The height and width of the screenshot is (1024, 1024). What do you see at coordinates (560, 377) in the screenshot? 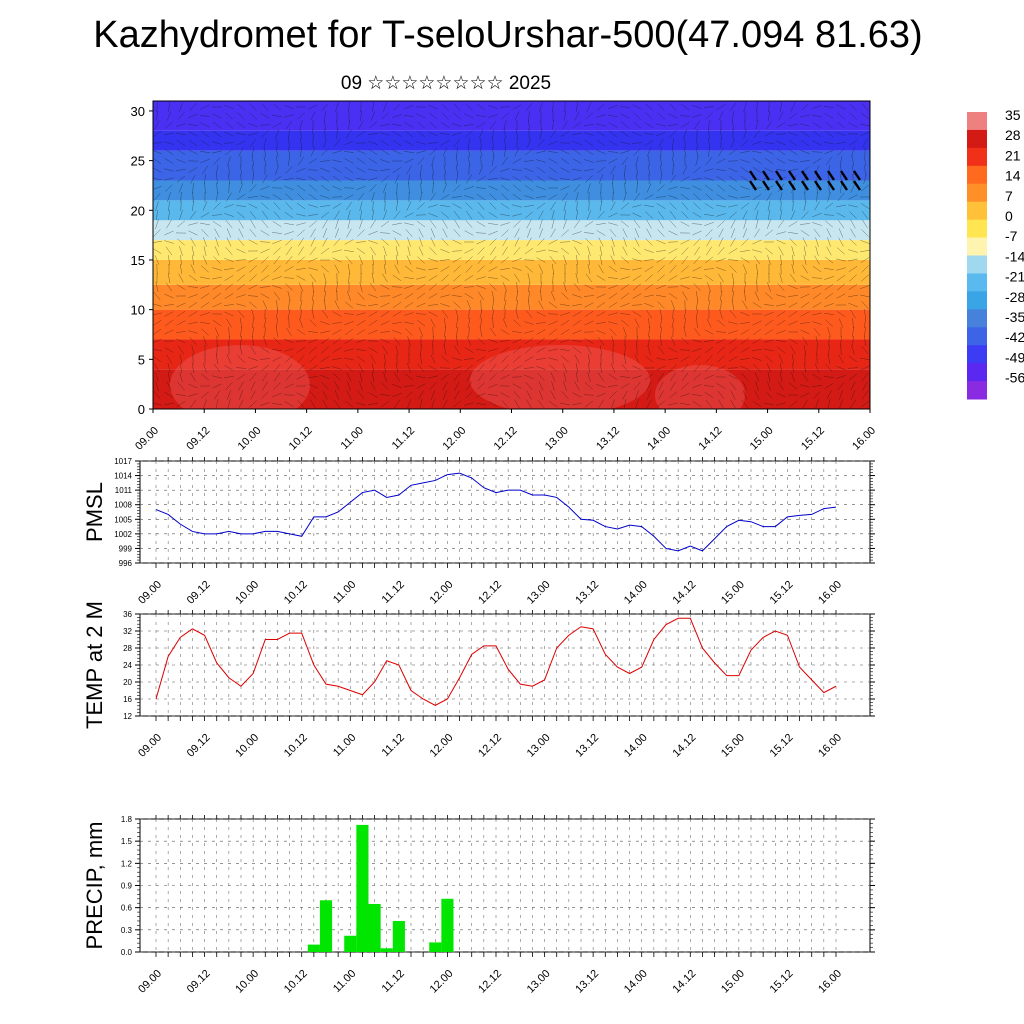
I see `warm-core` at bounding box center [560, 377].